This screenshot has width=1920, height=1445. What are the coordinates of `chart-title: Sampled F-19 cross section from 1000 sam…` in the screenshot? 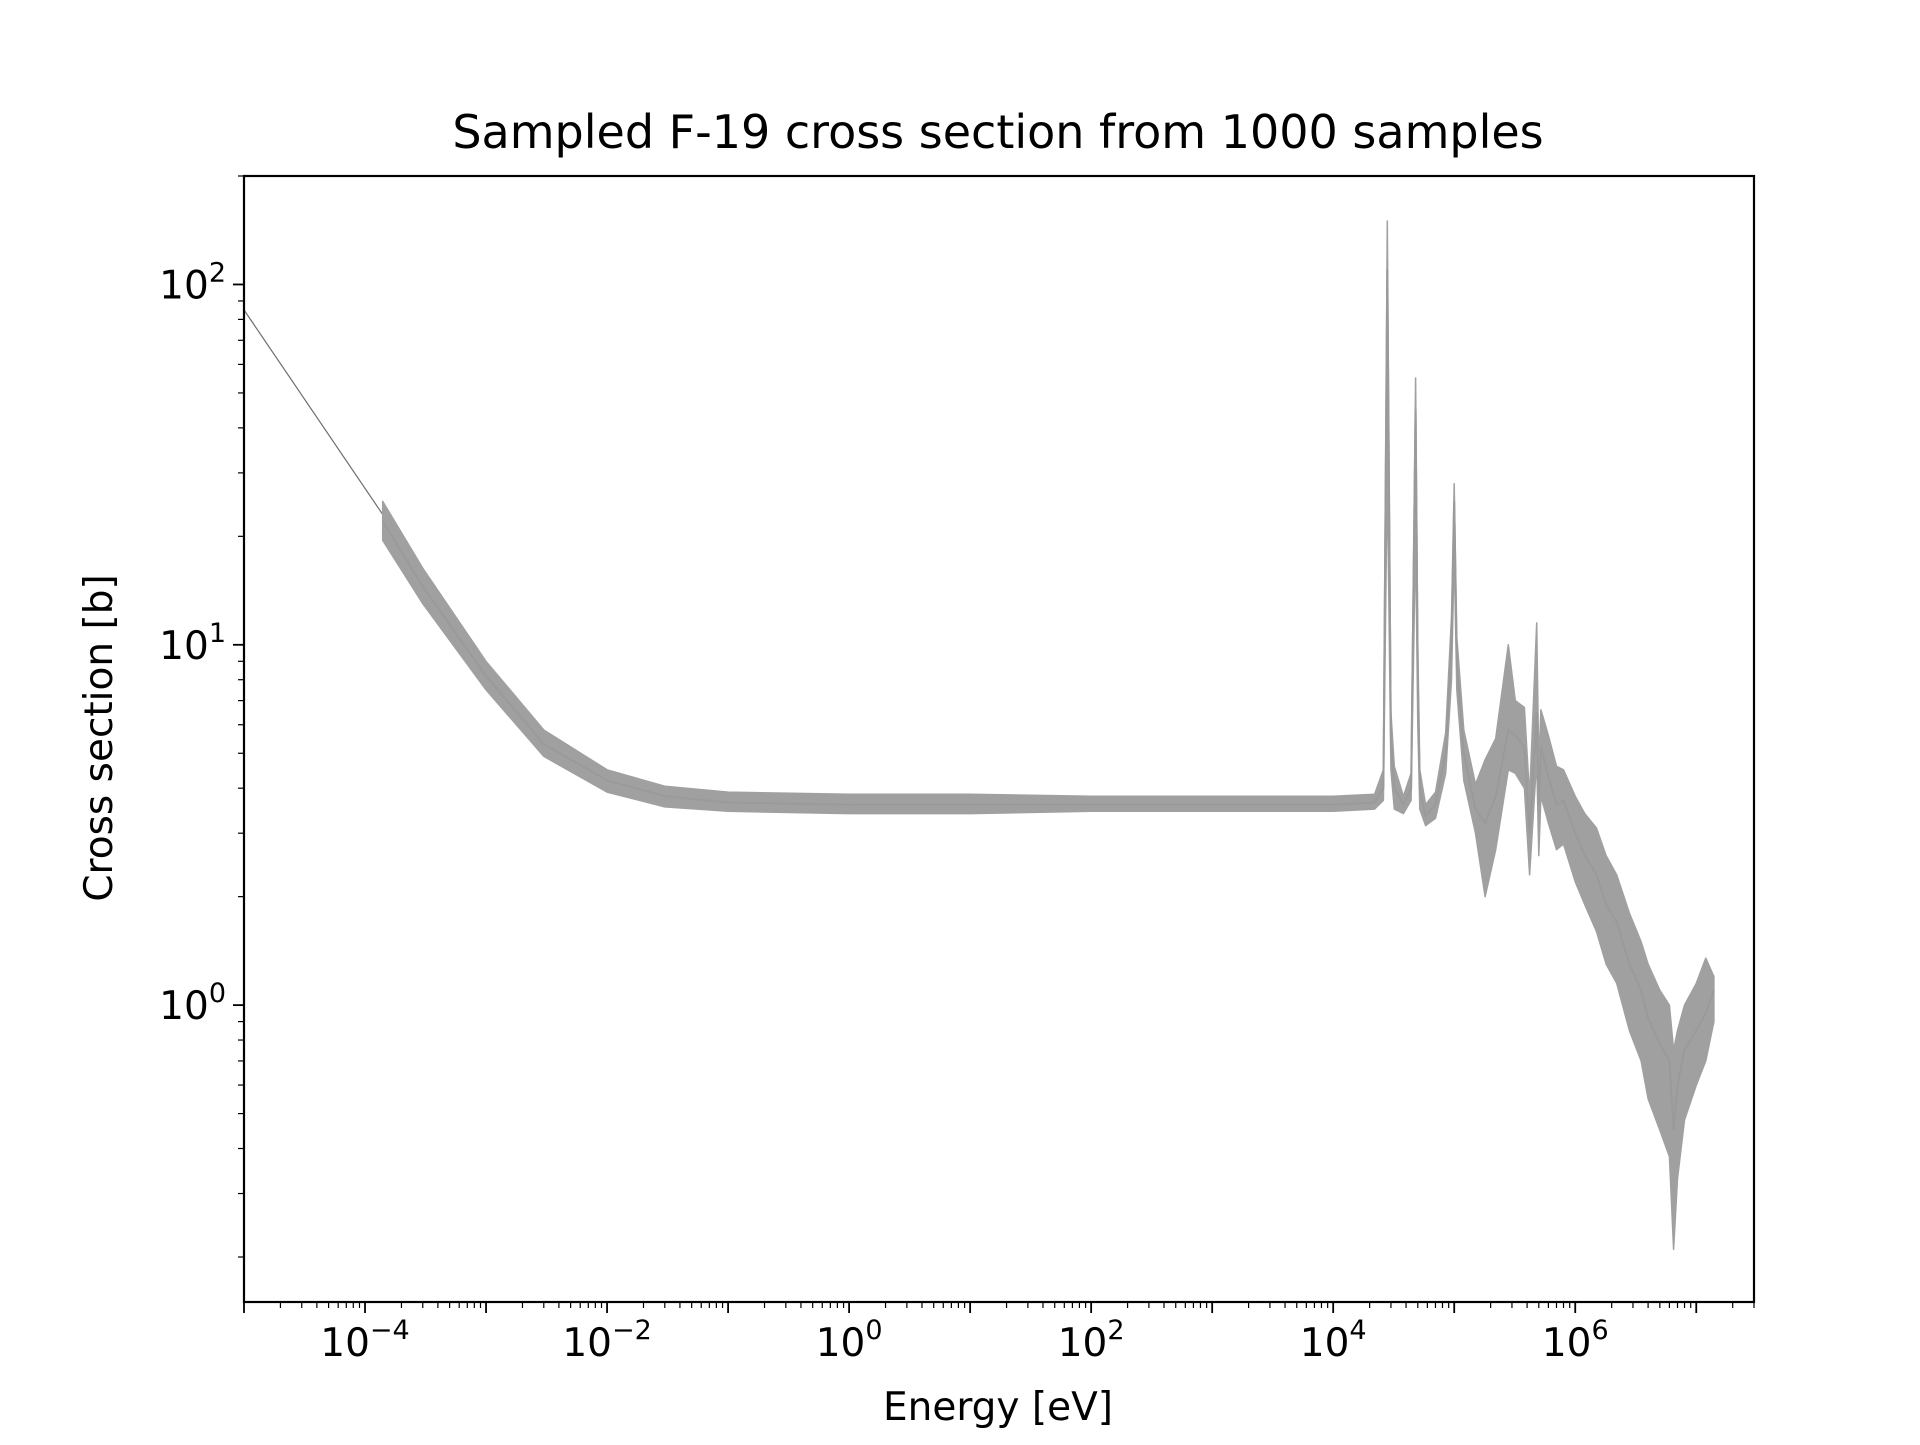 It's located at (997, 132).